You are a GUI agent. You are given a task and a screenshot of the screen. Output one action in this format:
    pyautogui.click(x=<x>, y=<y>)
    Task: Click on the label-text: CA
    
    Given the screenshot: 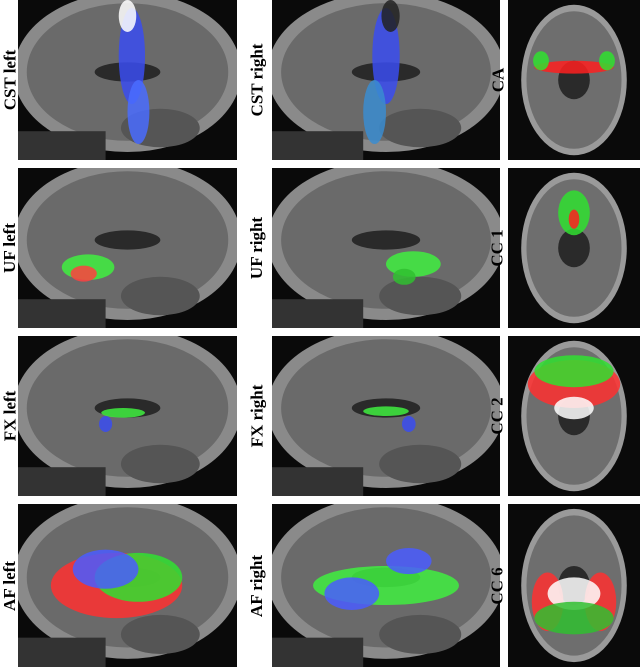 What is the action you would take?
    pyautogui.click(x=497, y=80)
    